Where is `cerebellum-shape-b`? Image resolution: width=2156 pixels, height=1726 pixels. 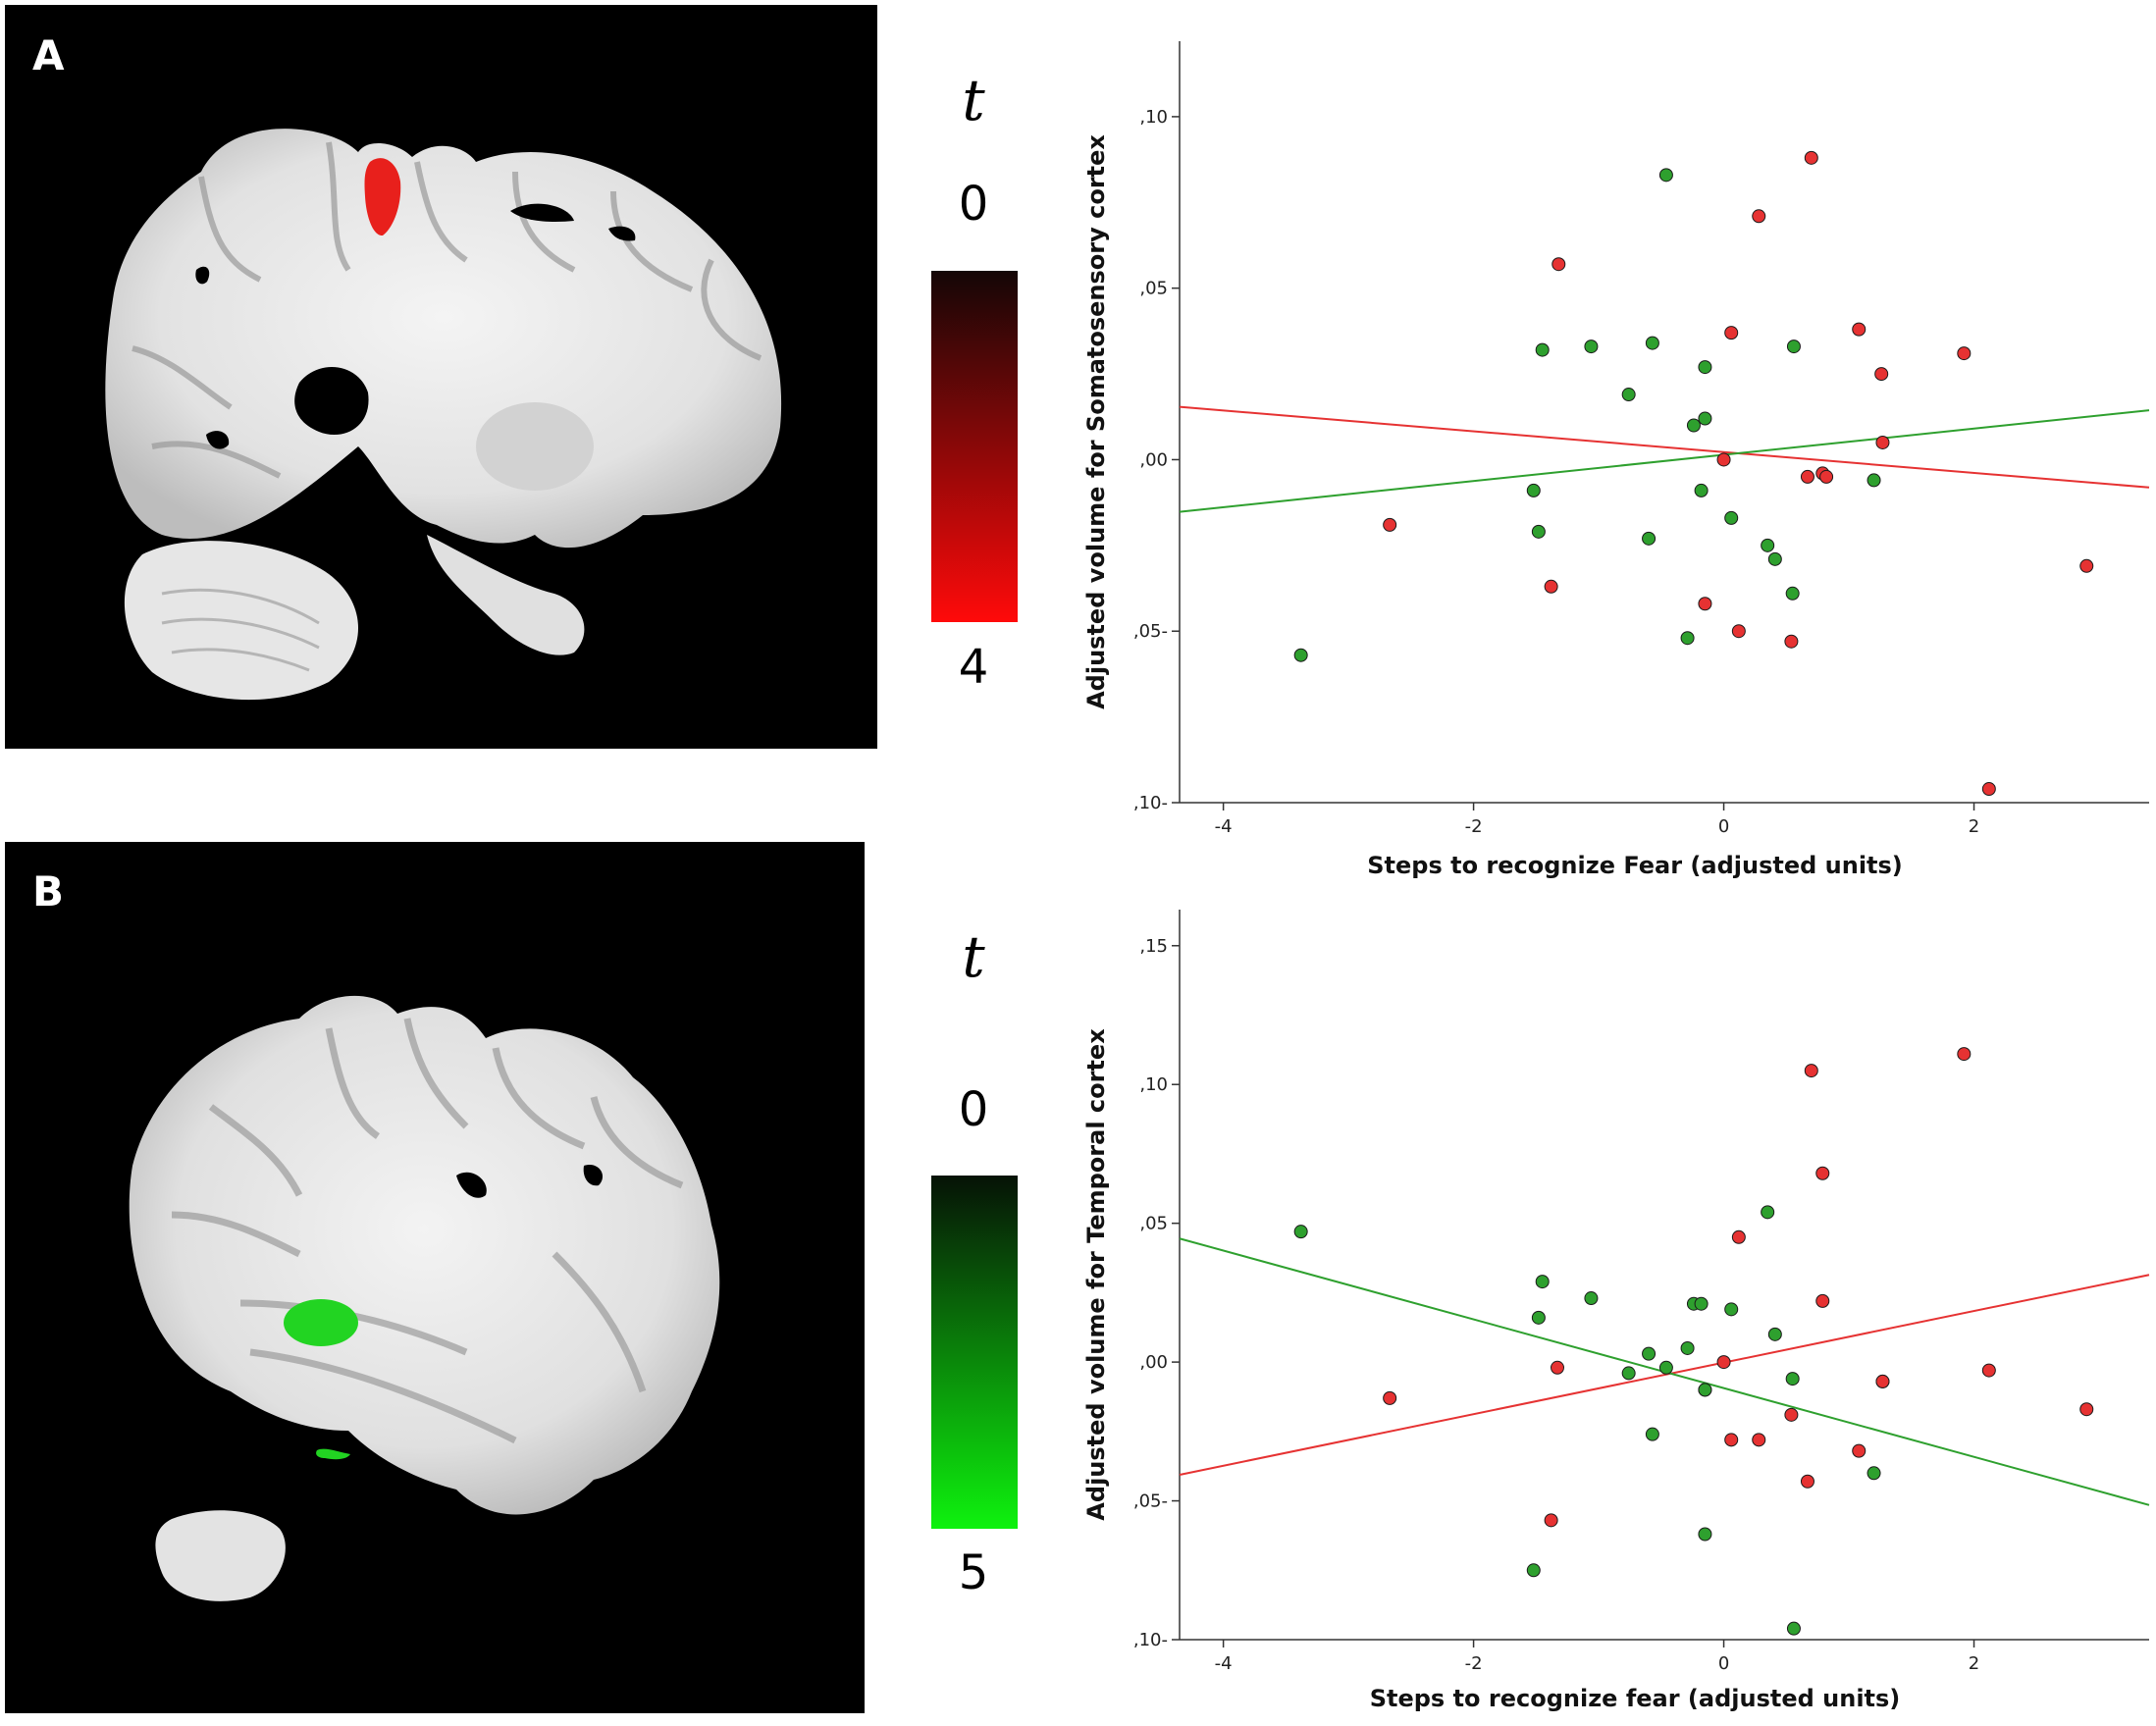 cerebellum-shape-b is located at coordinates (220, 1556).